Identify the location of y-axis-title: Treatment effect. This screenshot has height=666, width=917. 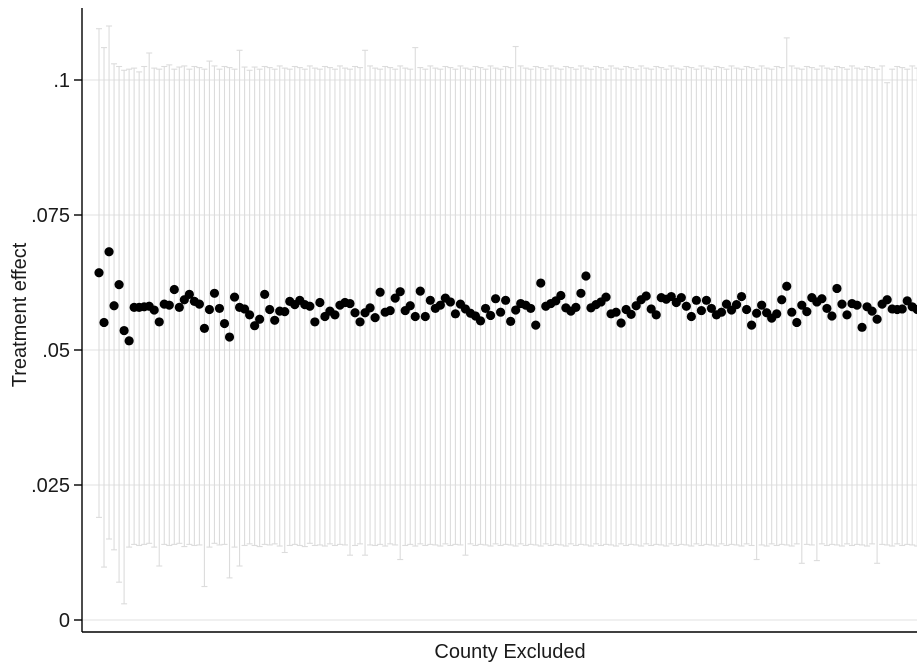
(20, 314).